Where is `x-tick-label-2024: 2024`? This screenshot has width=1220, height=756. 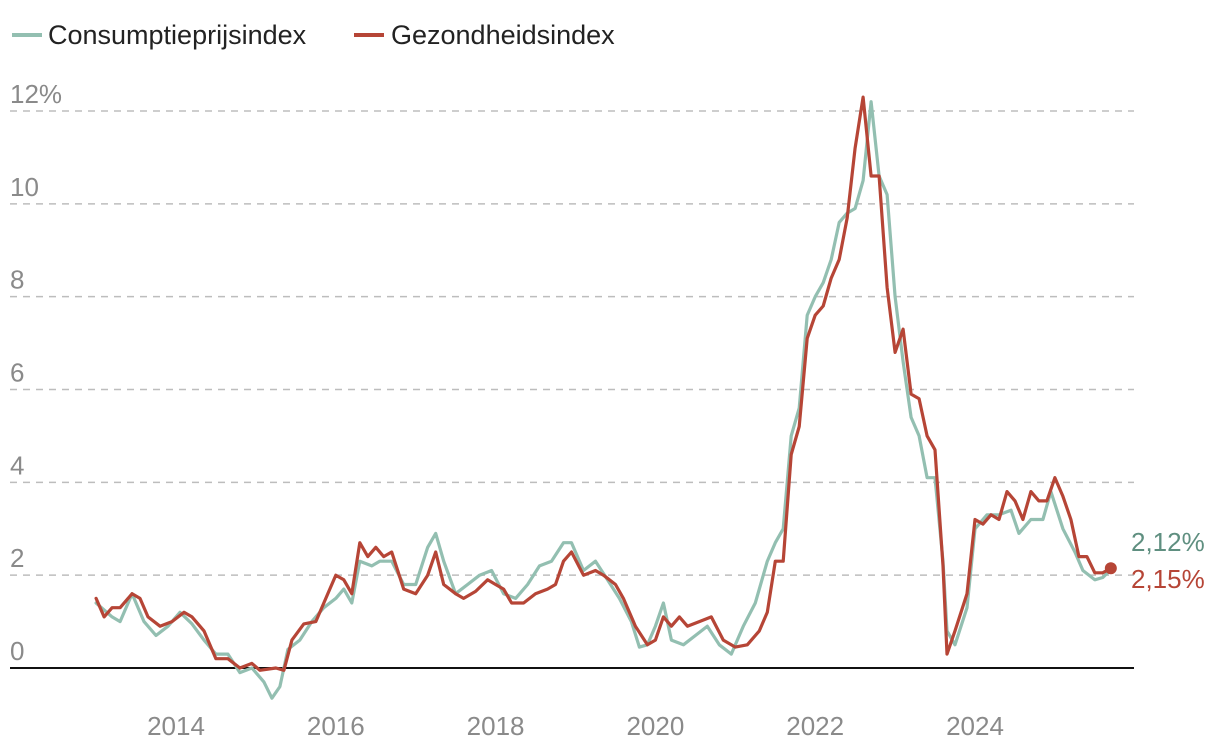
x-tick-label-2024: 2024 is located at coordinates (975, 726).